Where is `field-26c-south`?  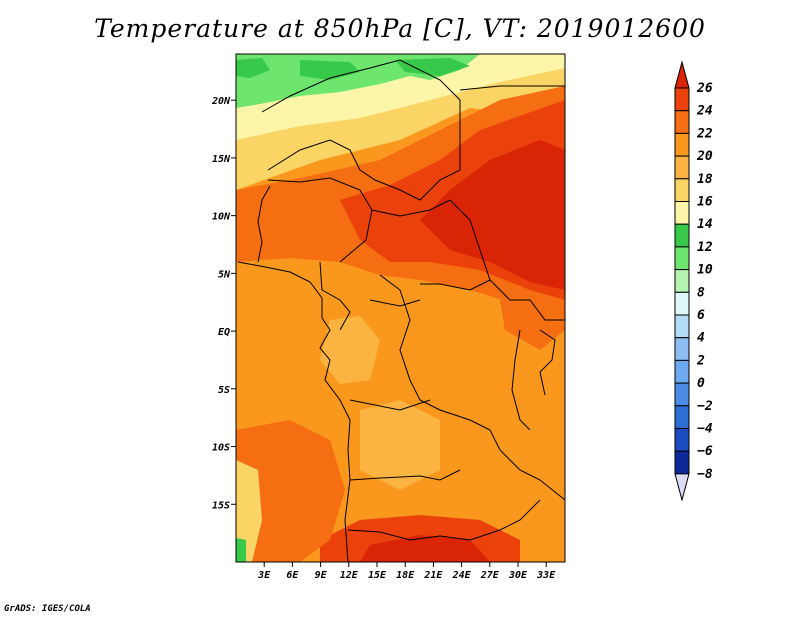
field-26c-south is located at coordinates (425, 548).